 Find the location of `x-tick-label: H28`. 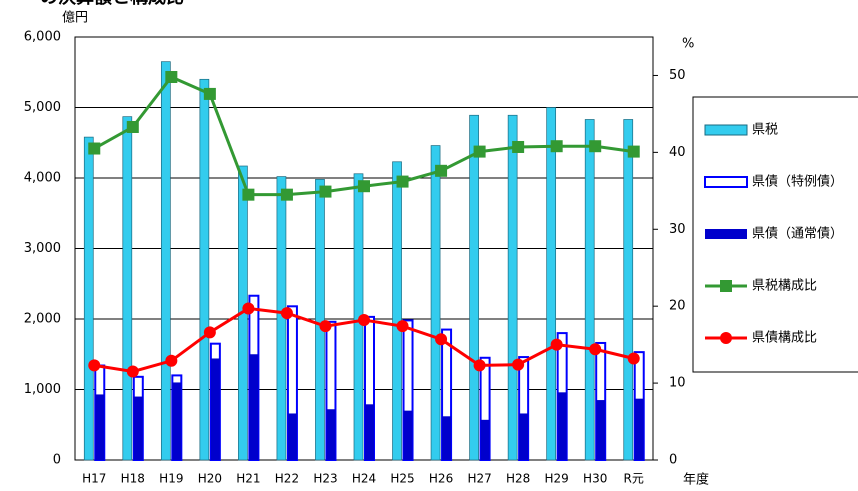

x-tick-label: H28 is located at coordinates (518, 479).